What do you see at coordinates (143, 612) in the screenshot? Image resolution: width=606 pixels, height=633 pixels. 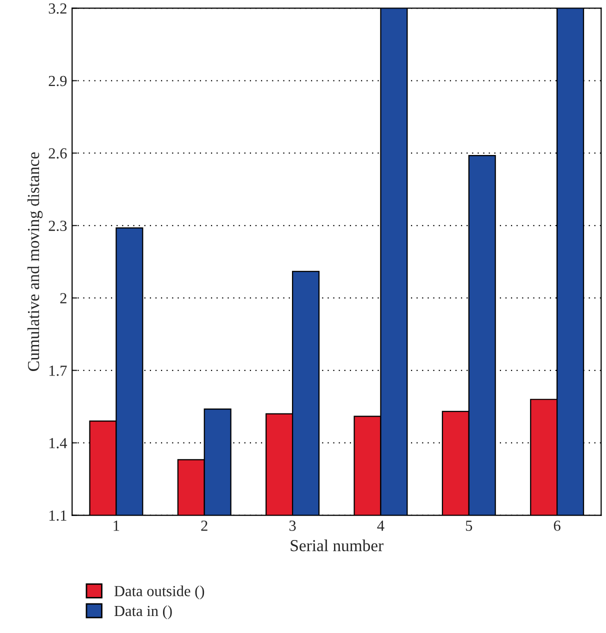 I see `legend-label: Data in ()` at bounding box center [143, 612].